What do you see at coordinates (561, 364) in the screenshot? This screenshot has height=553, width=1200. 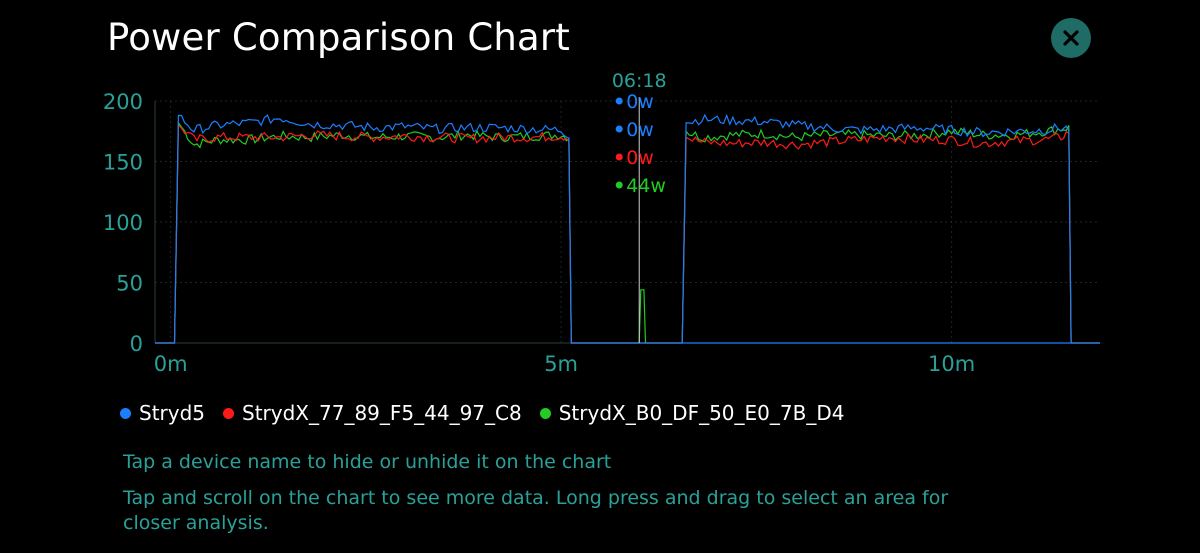 I see `x-tick-label: 5m` at bounding box center [561, 364].